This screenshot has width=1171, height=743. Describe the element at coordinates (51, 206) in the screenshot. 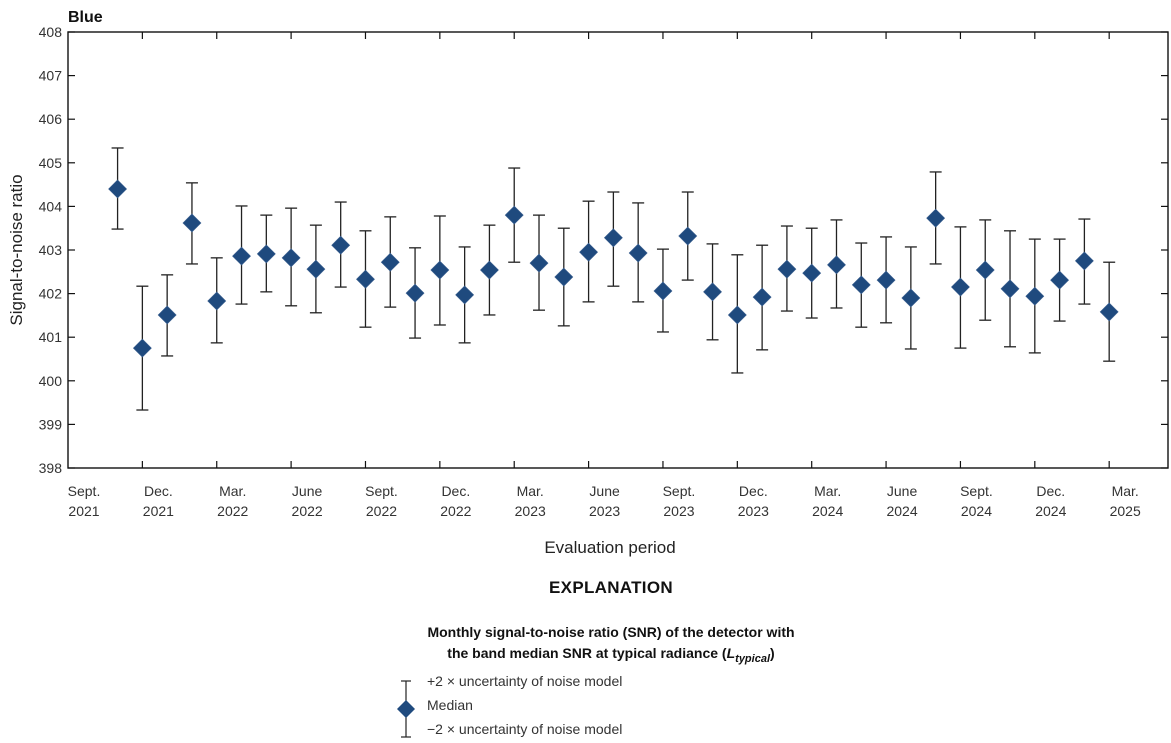

I see `y-tick-label: 404` at that location.